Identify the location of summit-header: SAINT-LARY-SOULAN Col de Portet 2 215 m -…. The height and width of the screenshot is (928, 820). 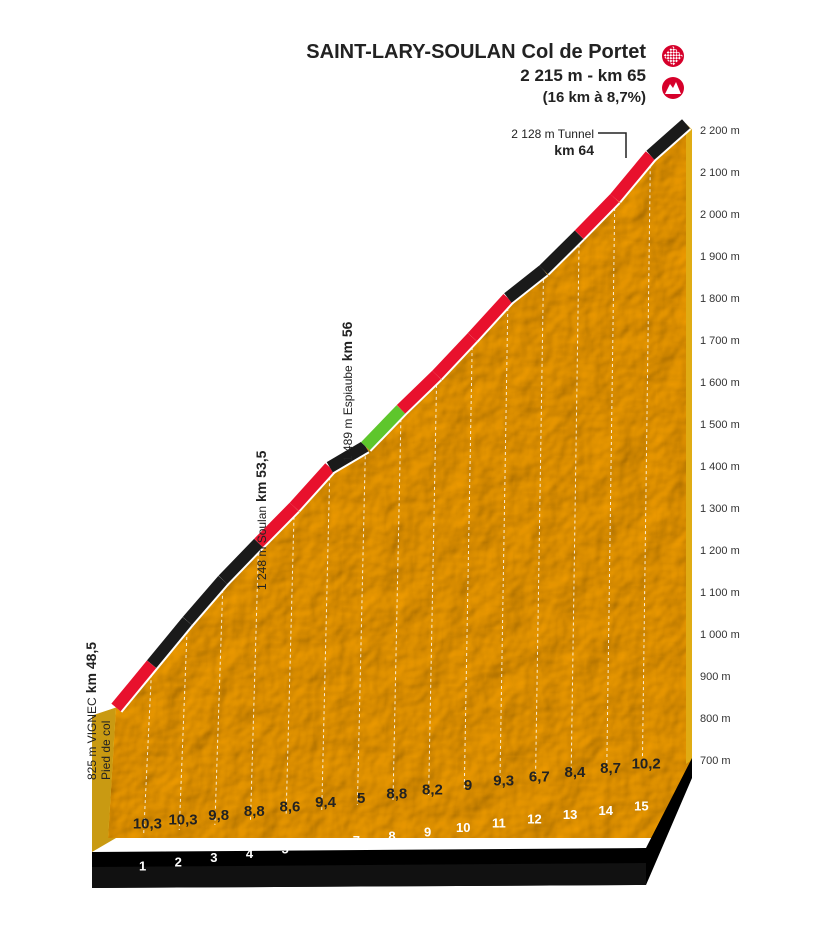
(476, 73).